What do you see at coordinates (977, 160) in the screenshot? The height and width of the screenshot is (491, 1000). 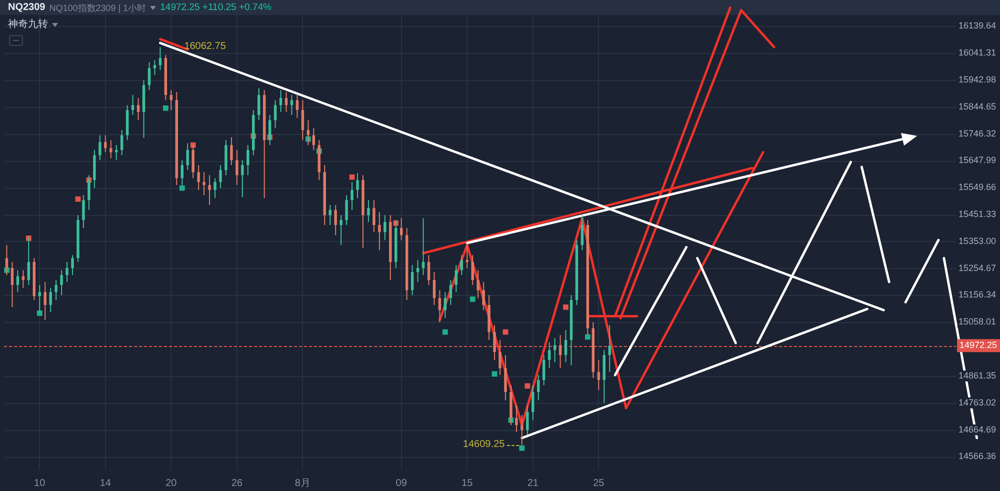 I see `y-tick-label: 15647.99` at bounding box center [977, 160].